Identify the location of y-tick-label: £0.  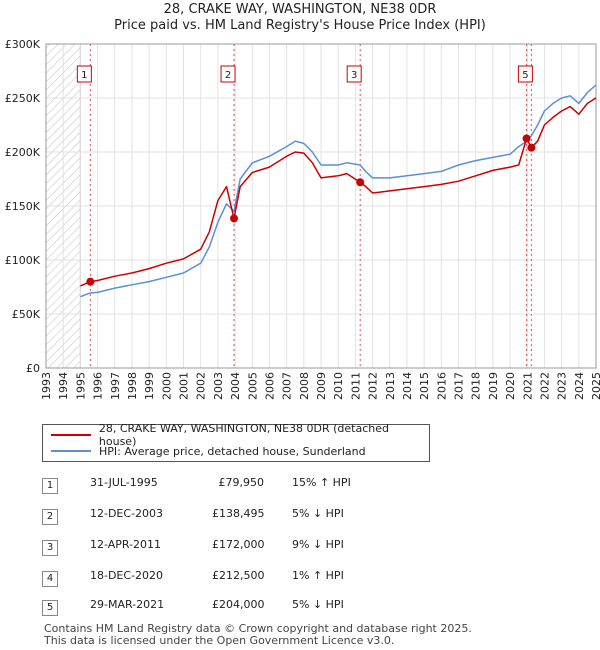
(33, 368).